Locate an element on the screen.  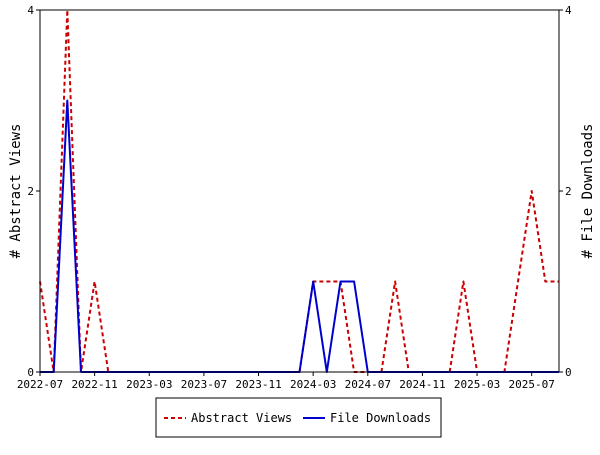
x-tick-label: 2024-03 is located at coordinates (313, 384).